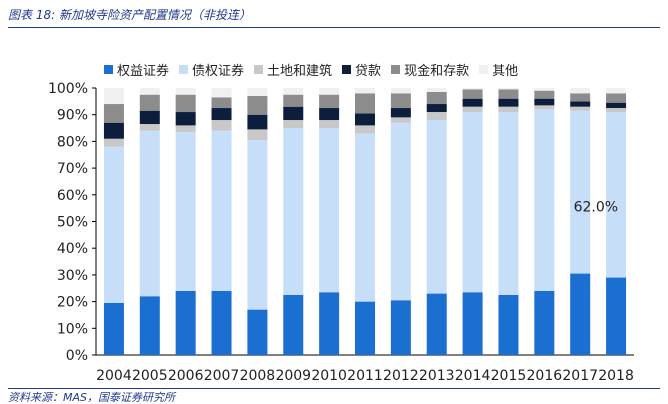 This screenshot has width=668, height=404. I want to click on legend-label: 债权证券, so click(218, 71).